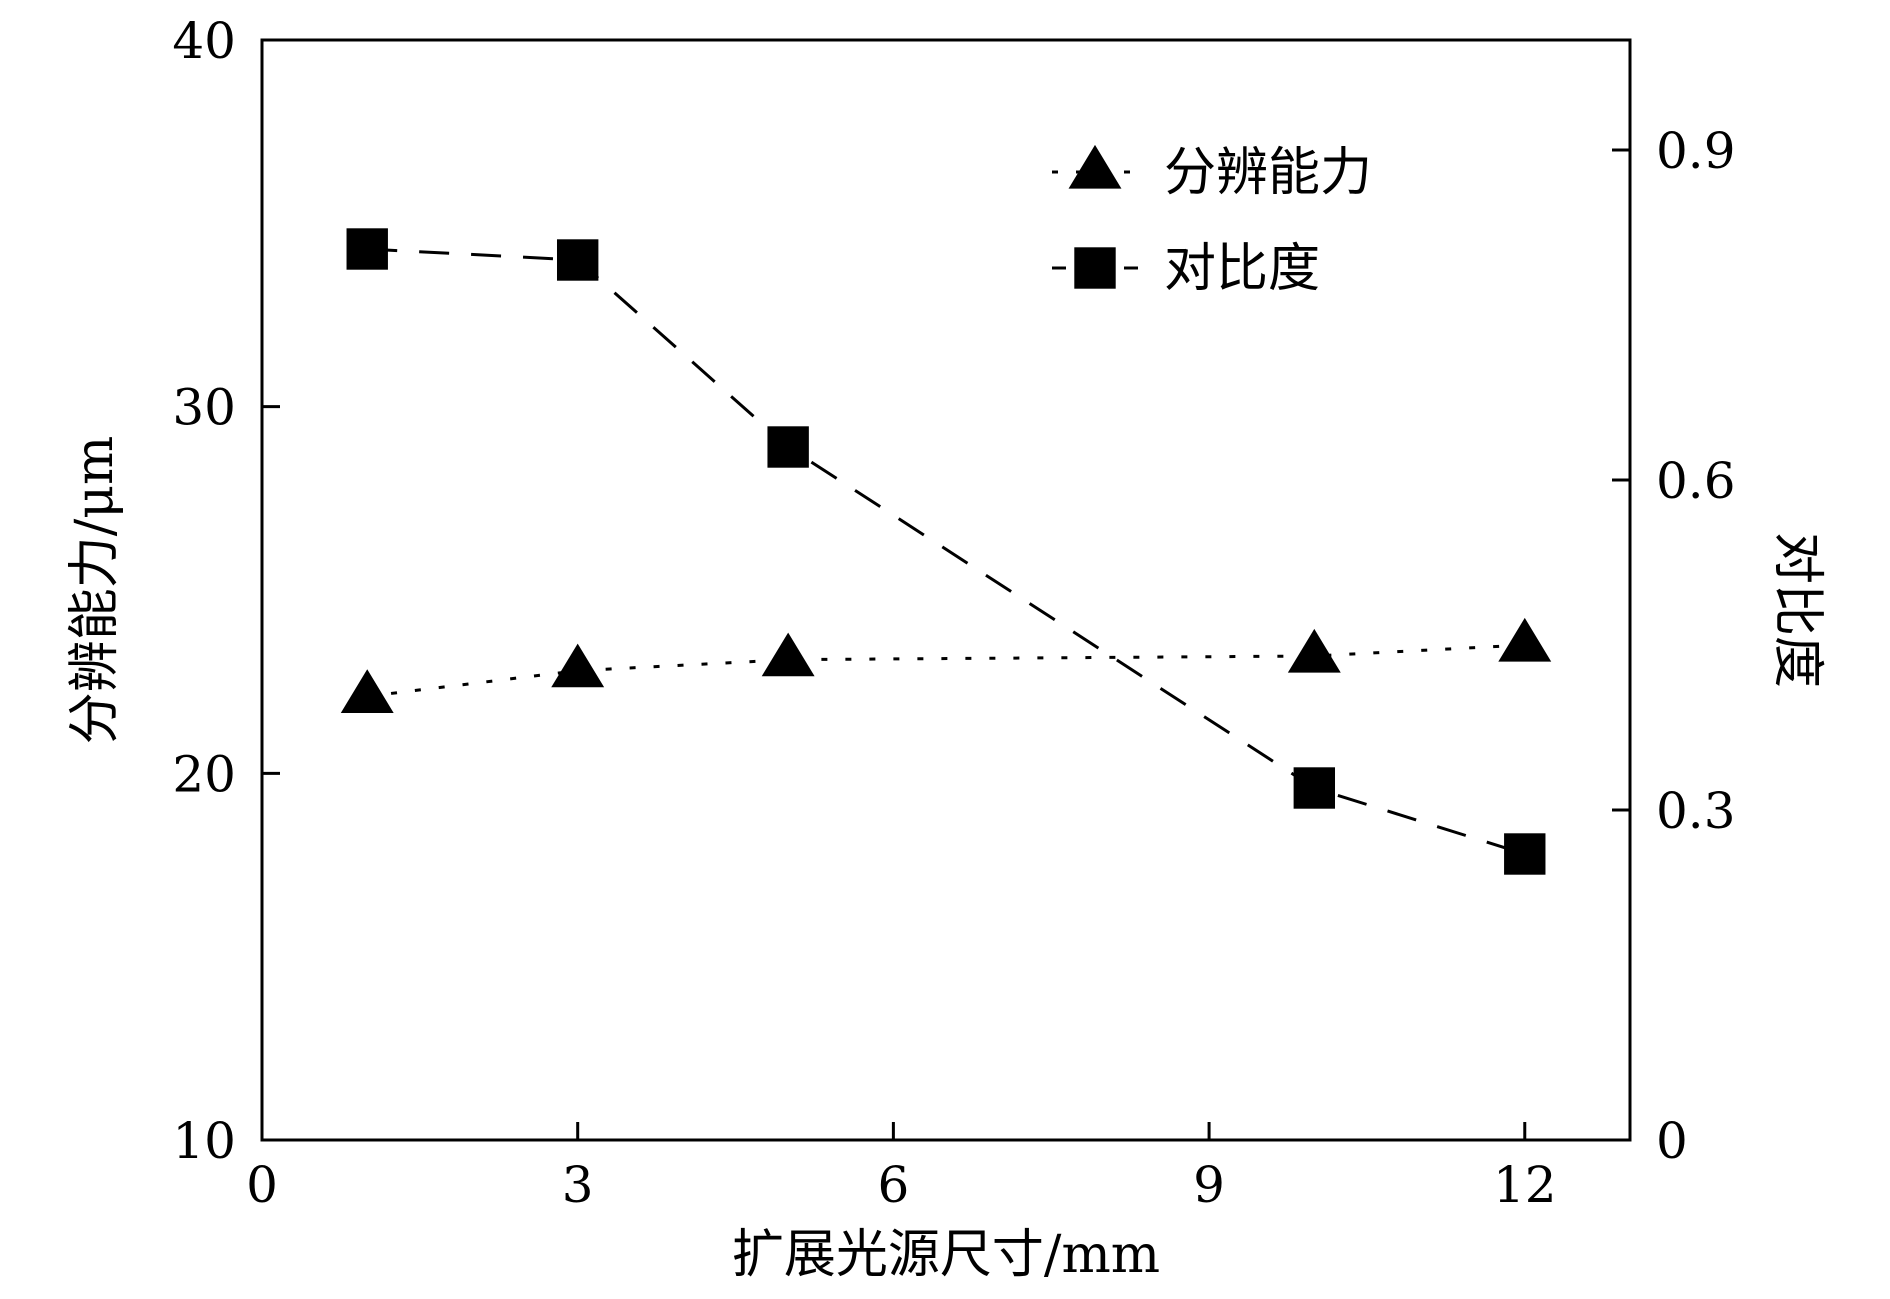 This screenshot has height=1299, width=1890. What do you see at coordinates (204, 774) in the screenshot?
I see `left-y-tick-label: 20` at bounding box center [204, 774].